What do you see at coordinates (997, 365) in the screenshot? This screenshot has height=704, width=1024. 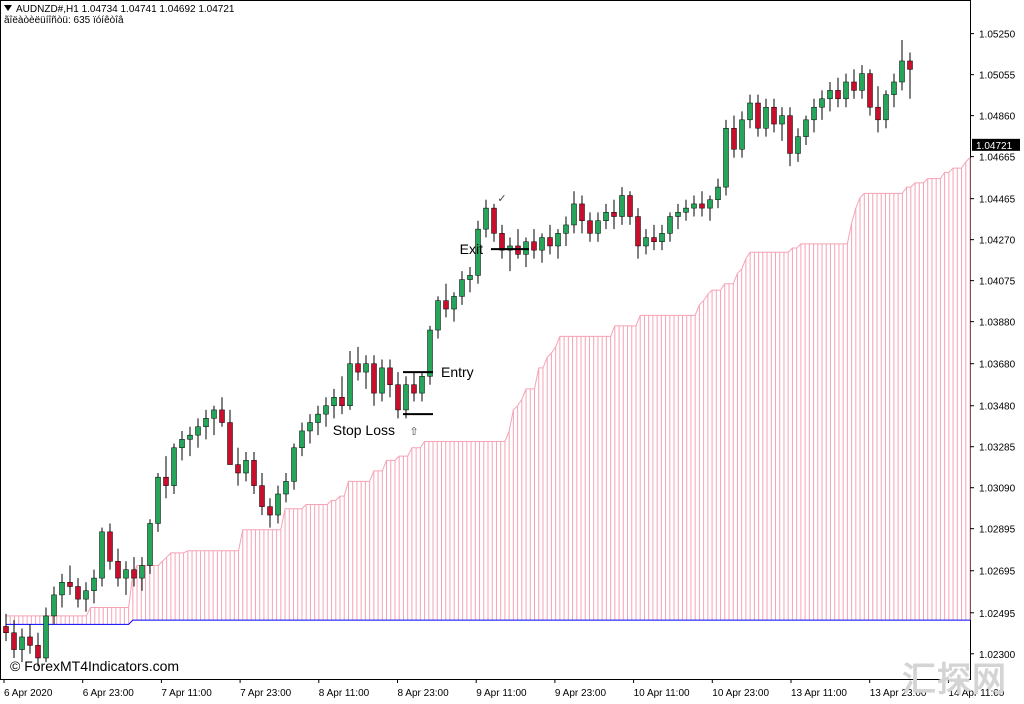 I see `y-tick-label: 1.03680` at bounding box center [997, 365].